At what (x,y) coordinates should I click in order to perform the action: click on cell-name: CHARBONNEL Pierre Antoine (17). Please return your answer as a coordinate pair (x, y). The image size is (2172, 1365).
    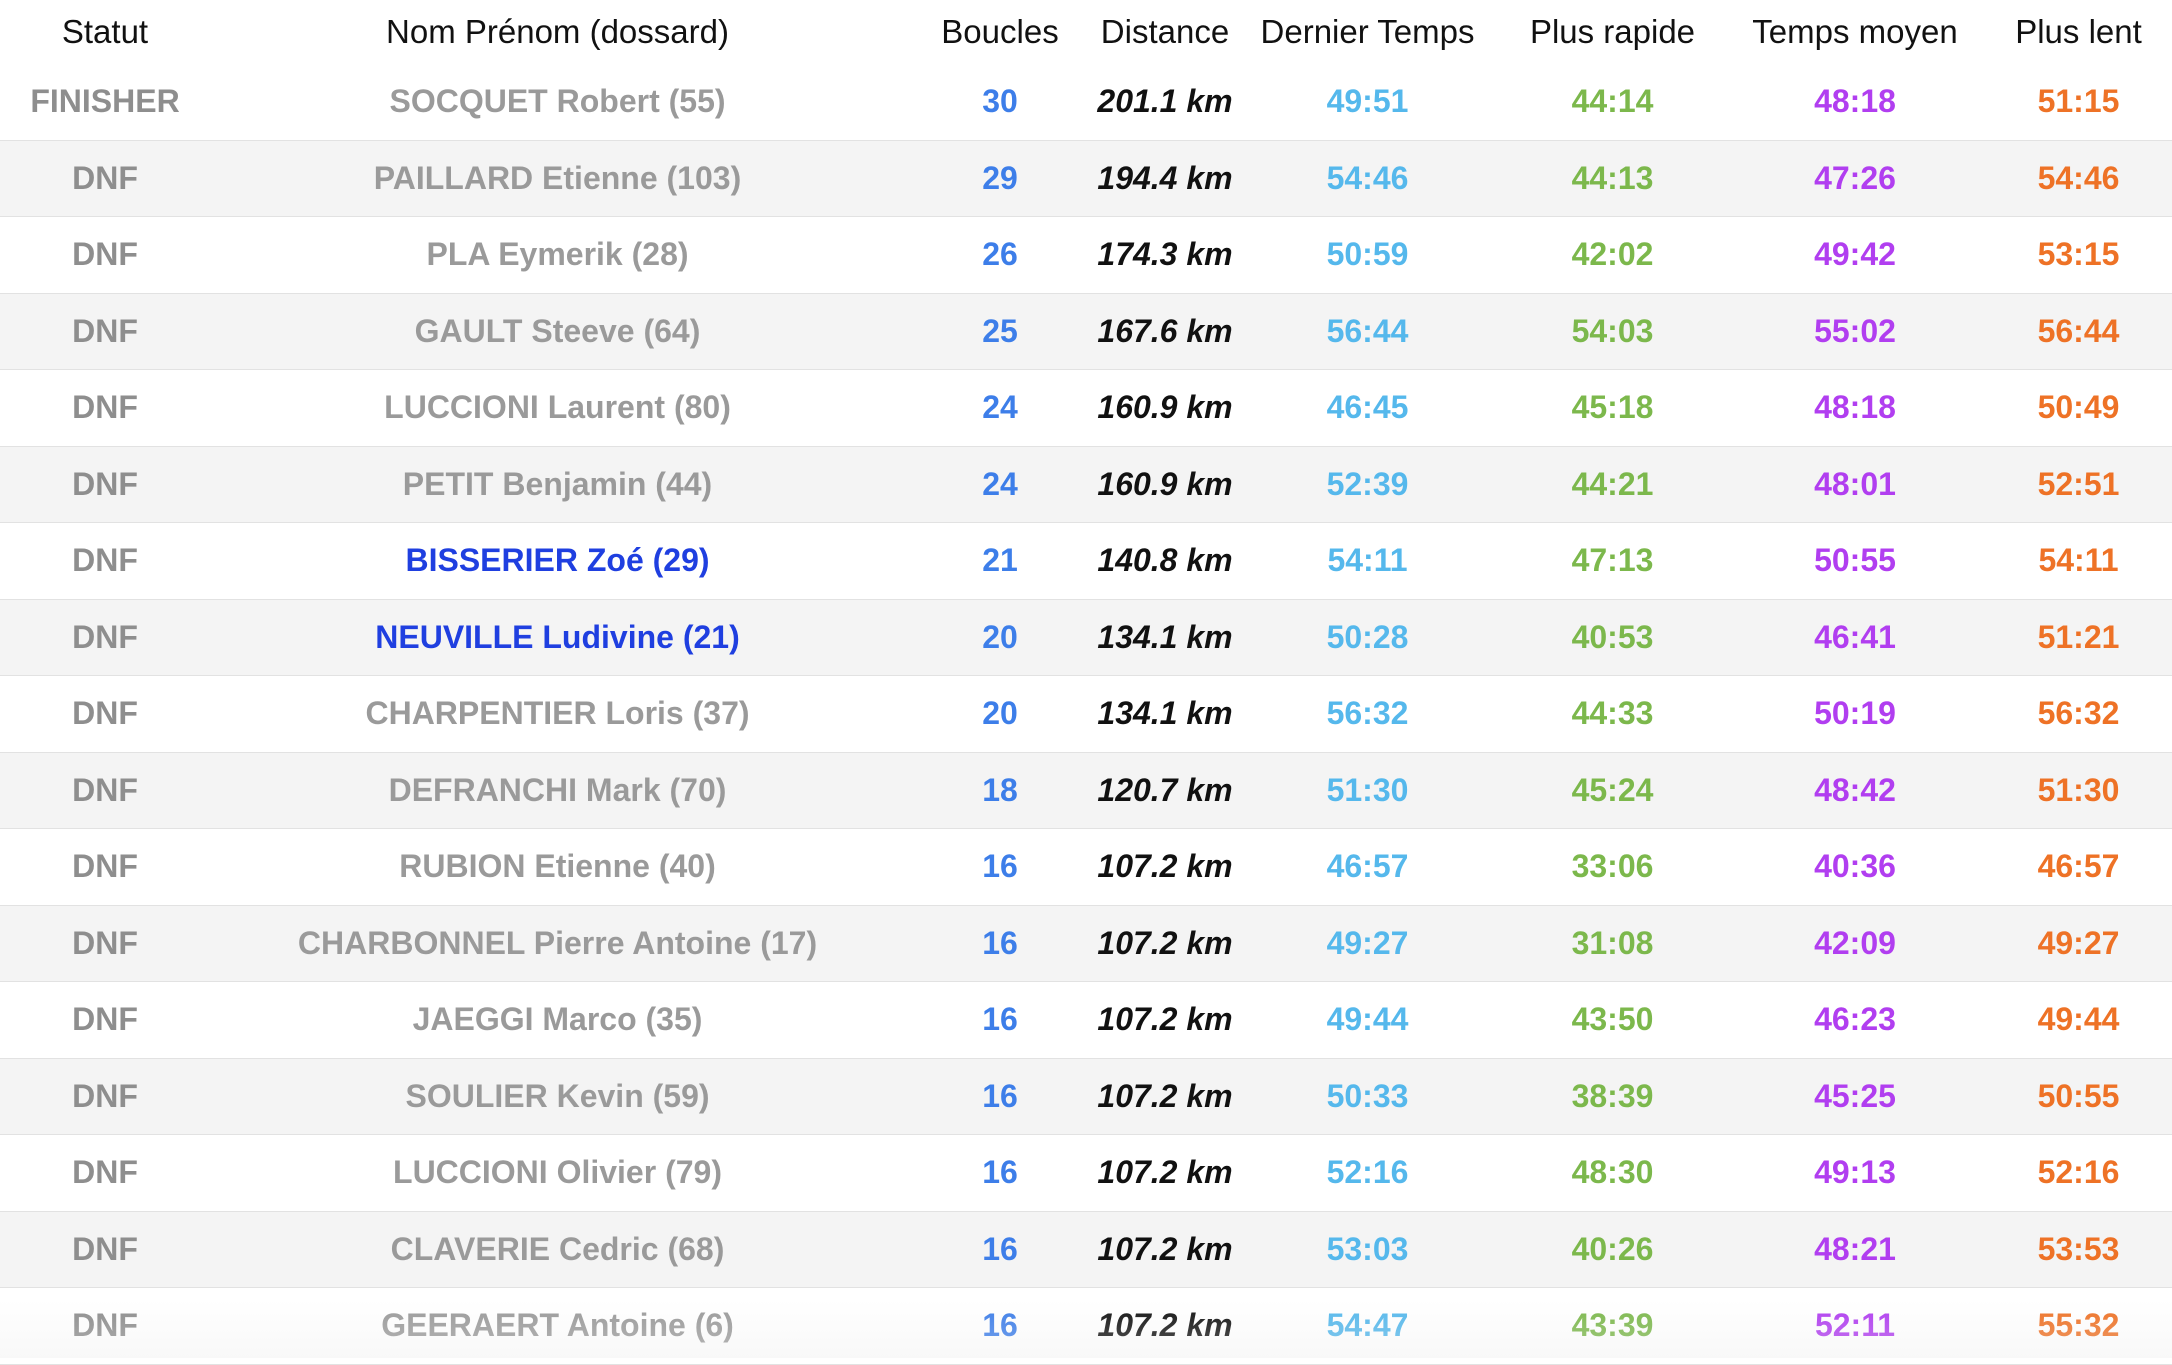
    Looking at the image, I should click on (557, 943).